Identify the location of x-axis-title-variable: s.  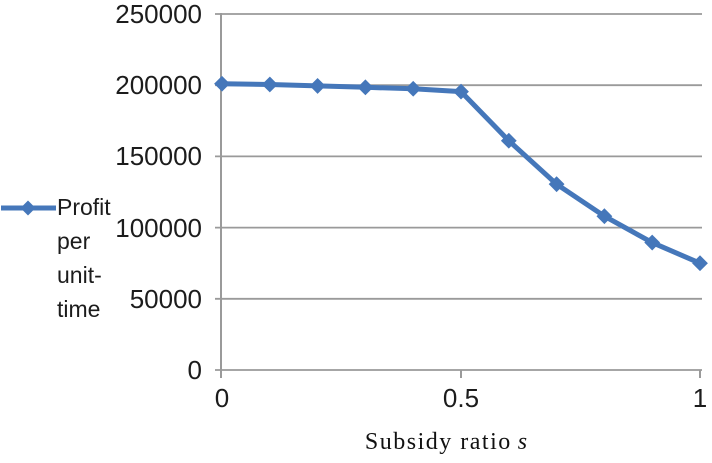
(522, 442).